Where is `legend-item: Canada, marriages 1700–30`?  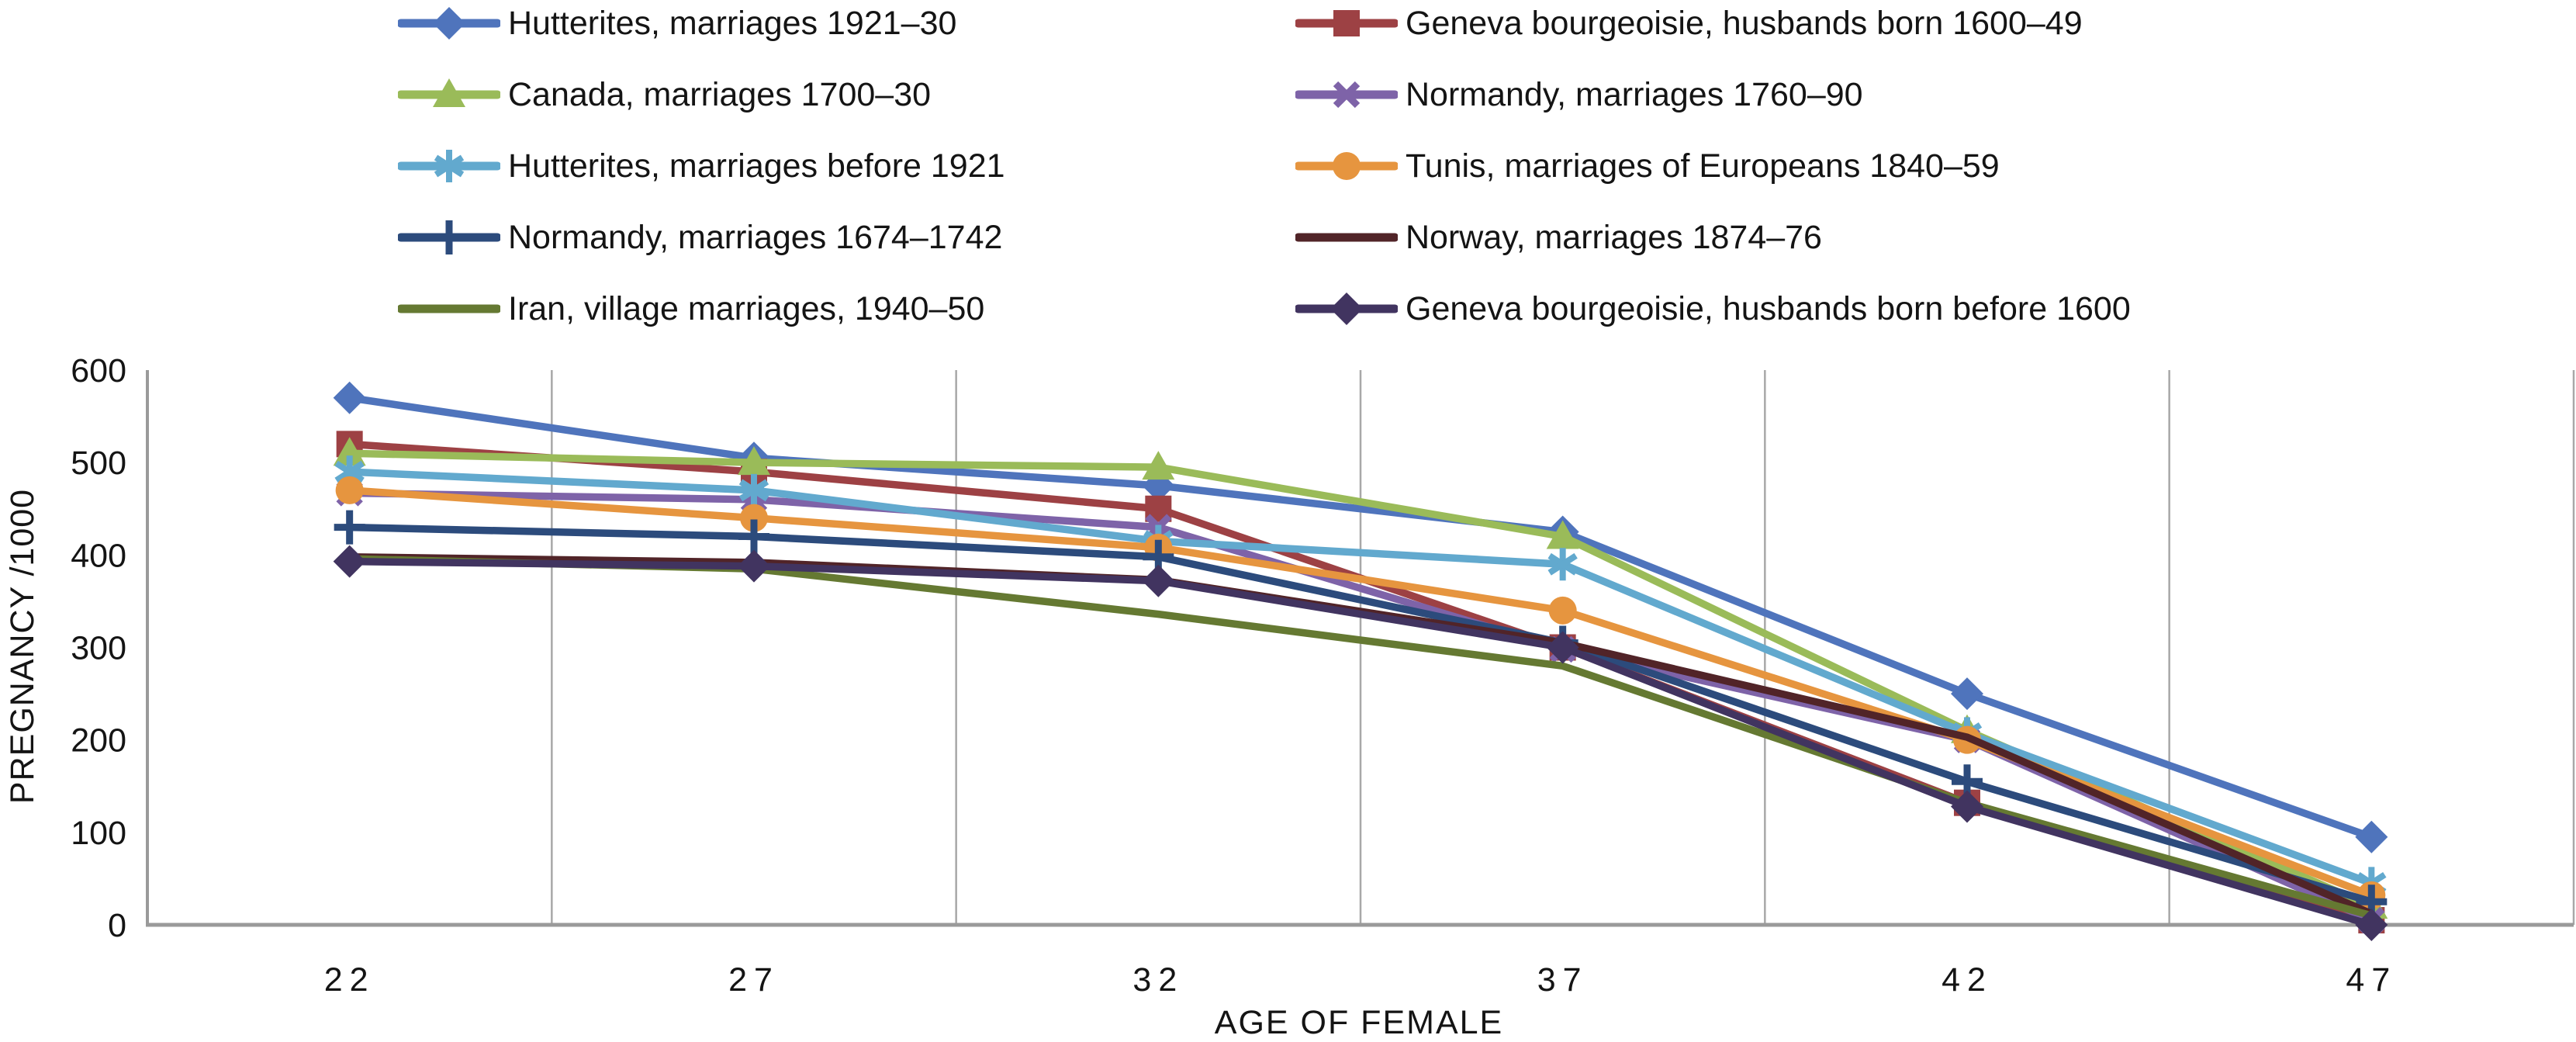
legend-item: Canada, marriages 1700–30 is located at coordinates (664, 95).